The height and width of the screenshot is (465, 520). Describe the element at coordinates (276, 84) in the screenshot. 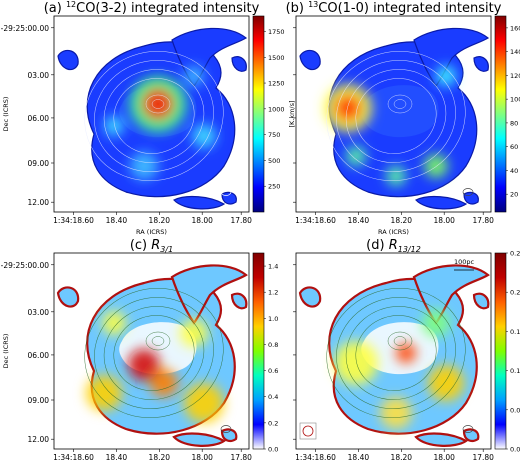

I see `colorbar-tick-label: 1250` at that location.